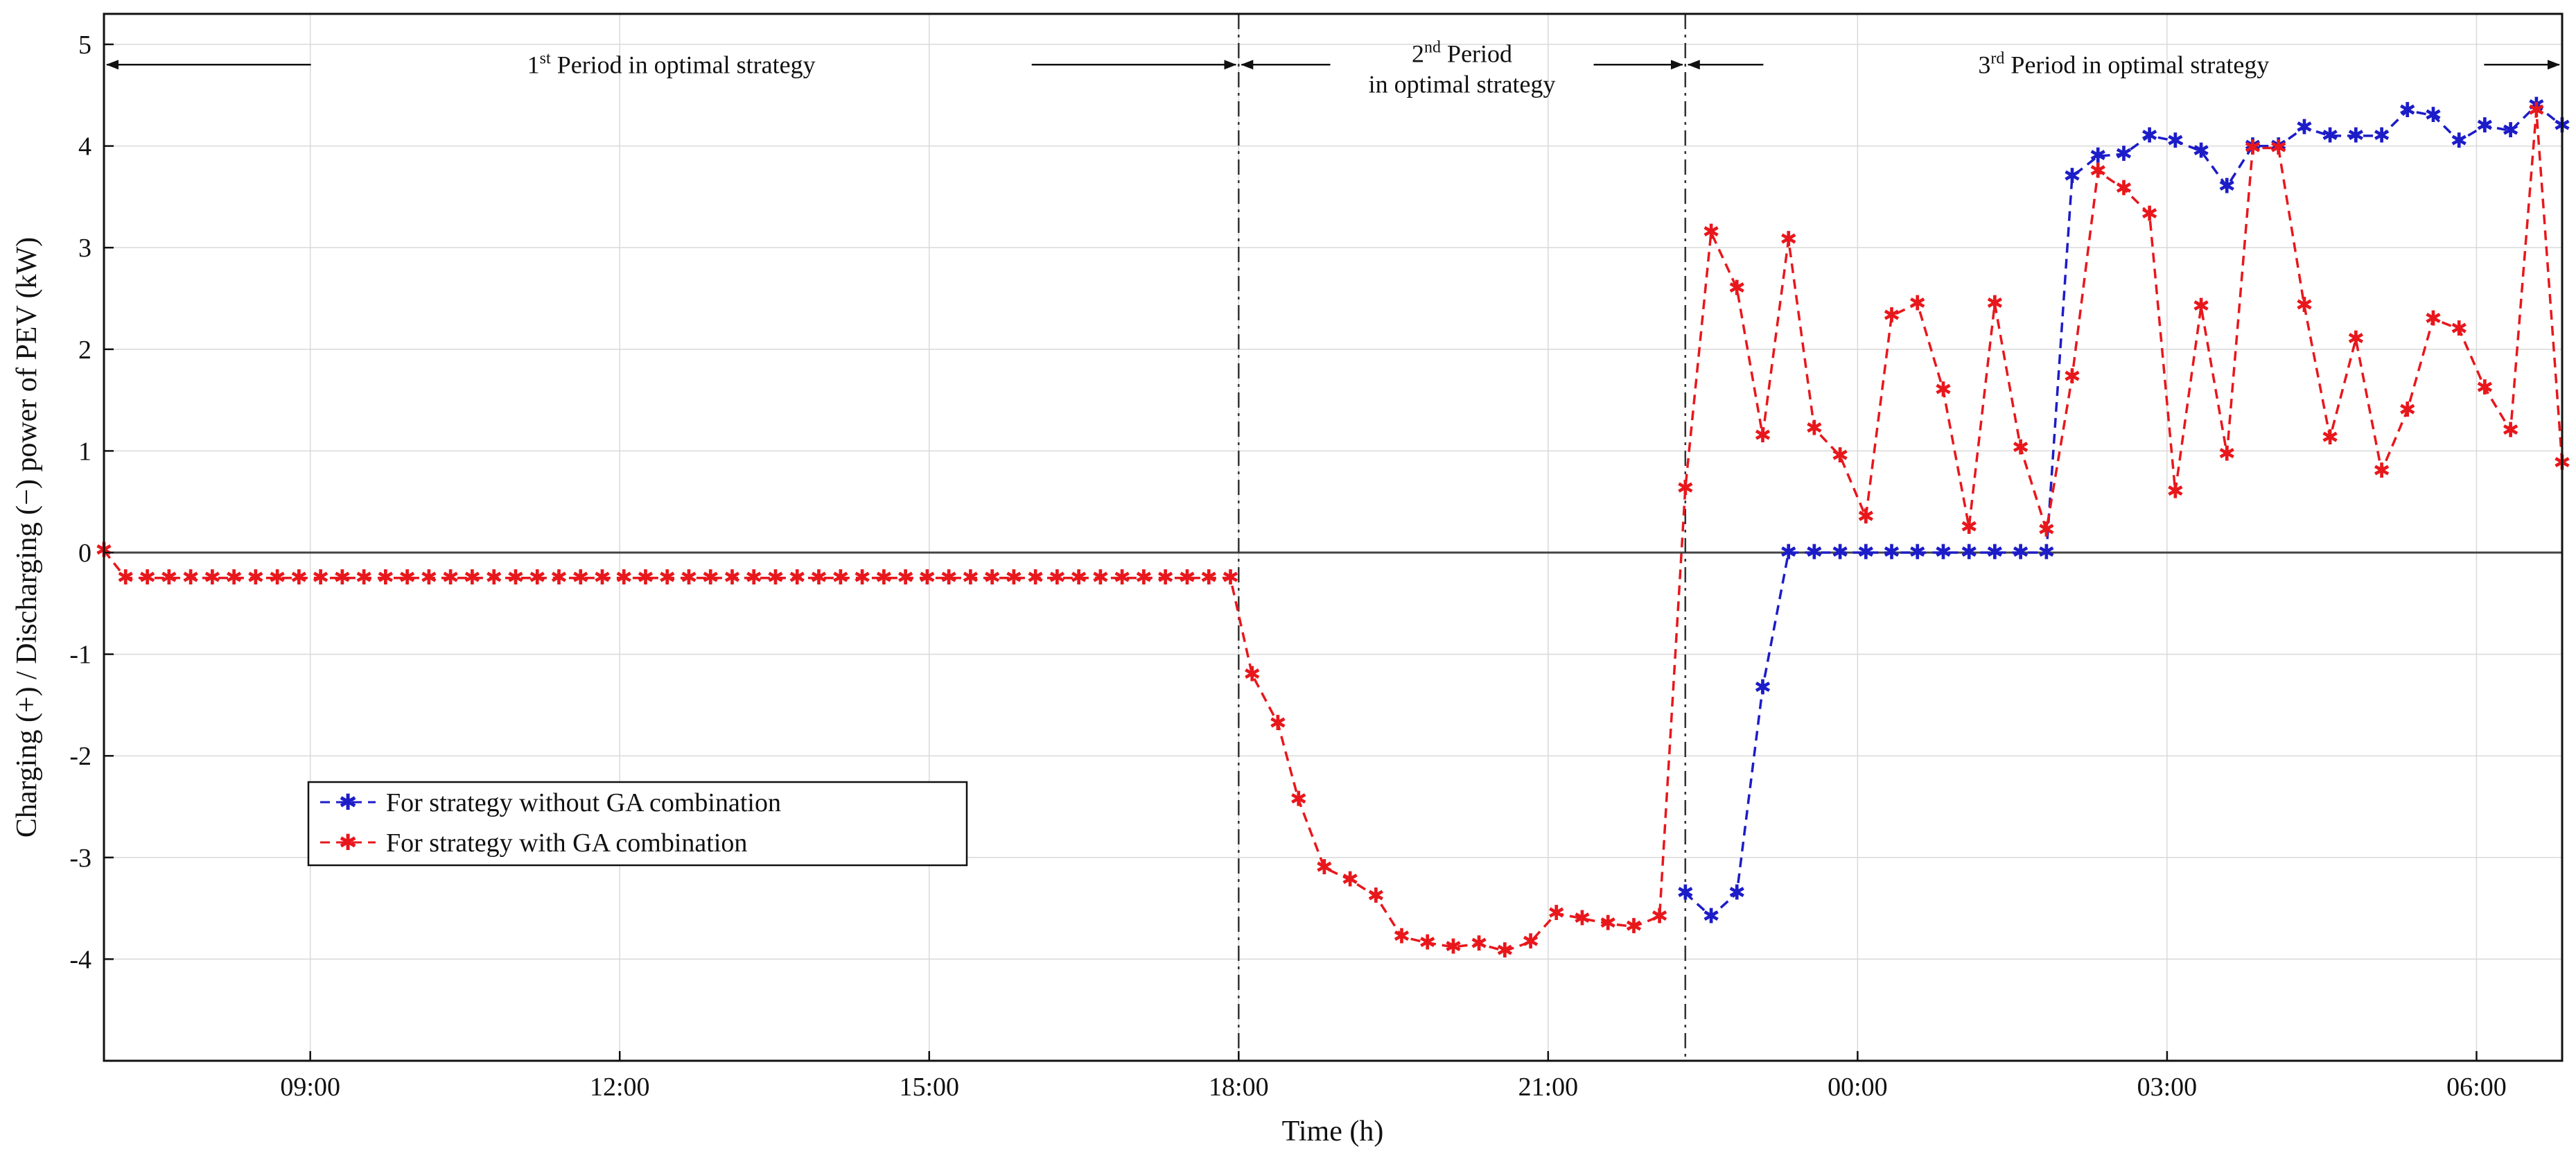  I want to click on period-1-label: 1st Period in optimal strategy, so click(671, 63).